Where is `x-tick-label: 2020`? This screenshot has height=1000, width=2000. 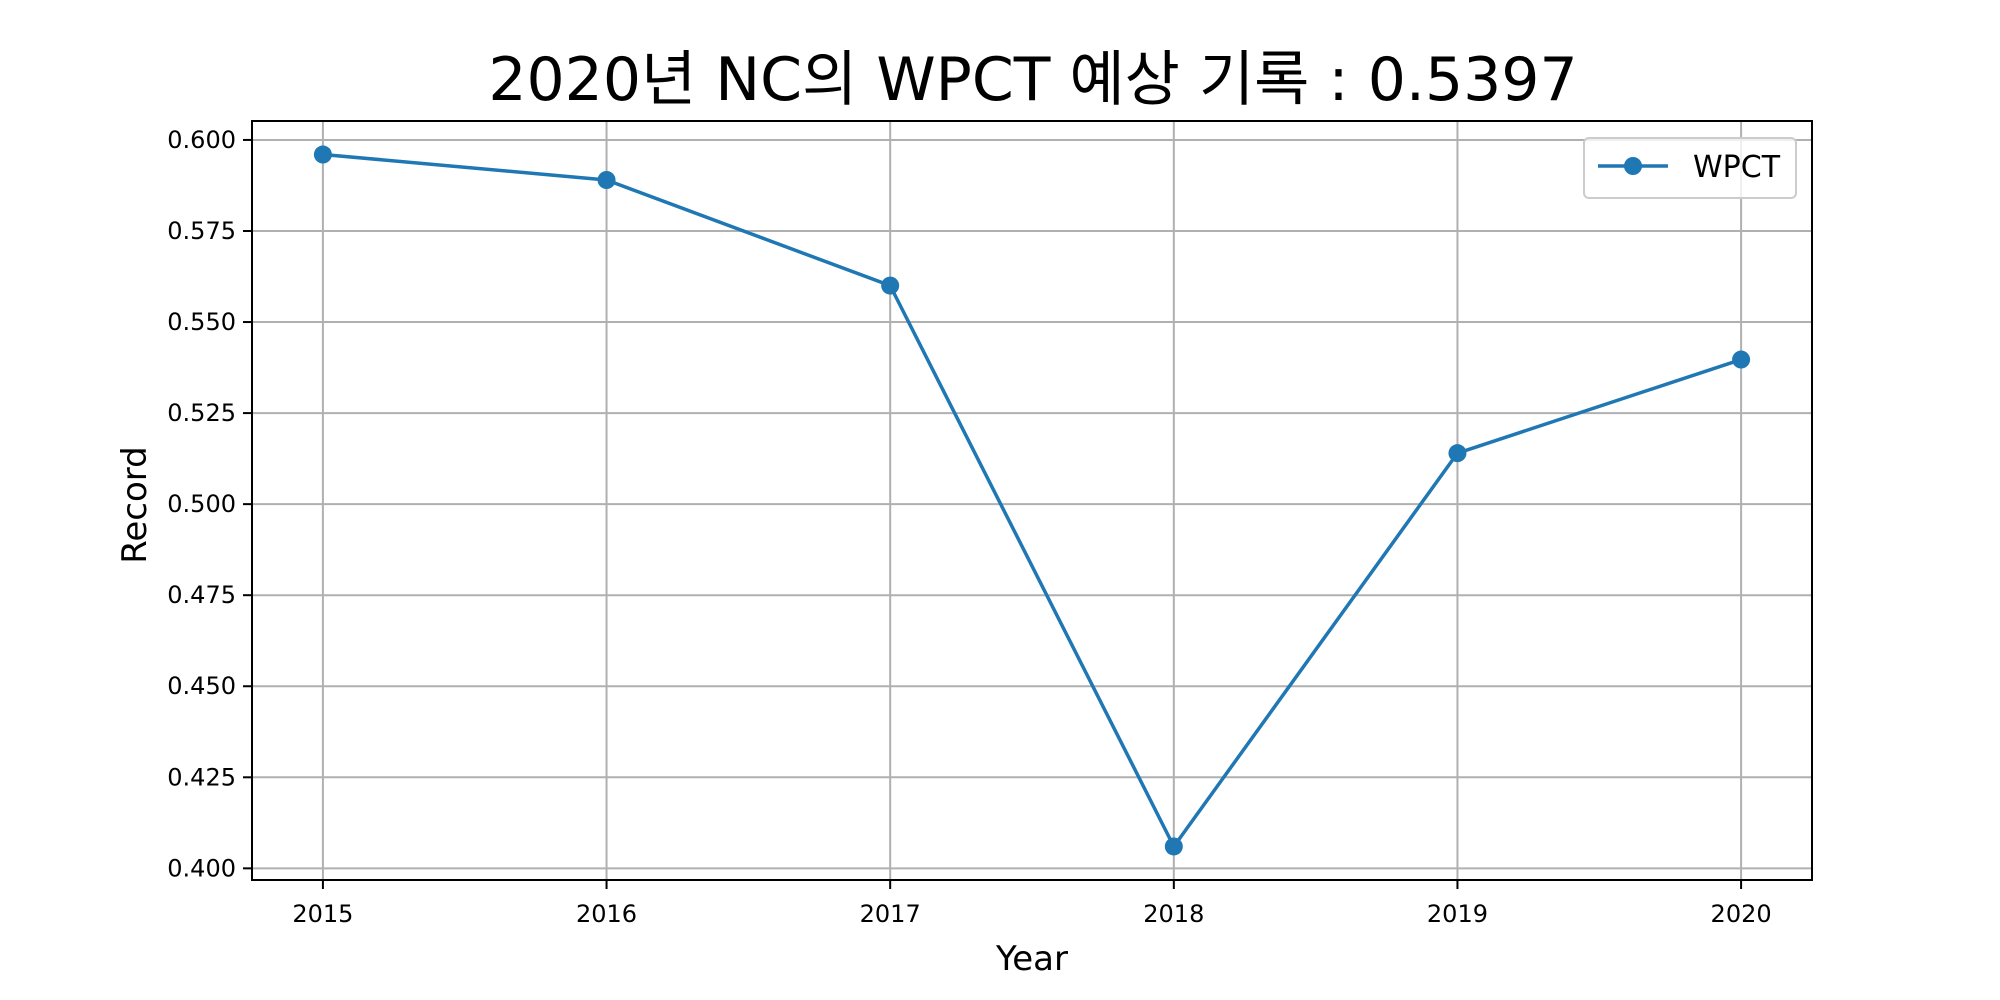 x-tick-label: 2020 is located at coordinates (1741, 914).